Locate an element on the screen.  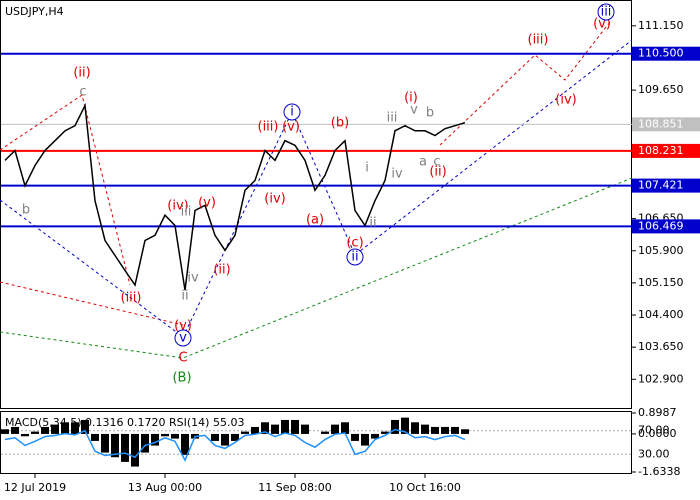
x-tick-label: 11 Sep 08:00 is located at coordinates (294, 487).